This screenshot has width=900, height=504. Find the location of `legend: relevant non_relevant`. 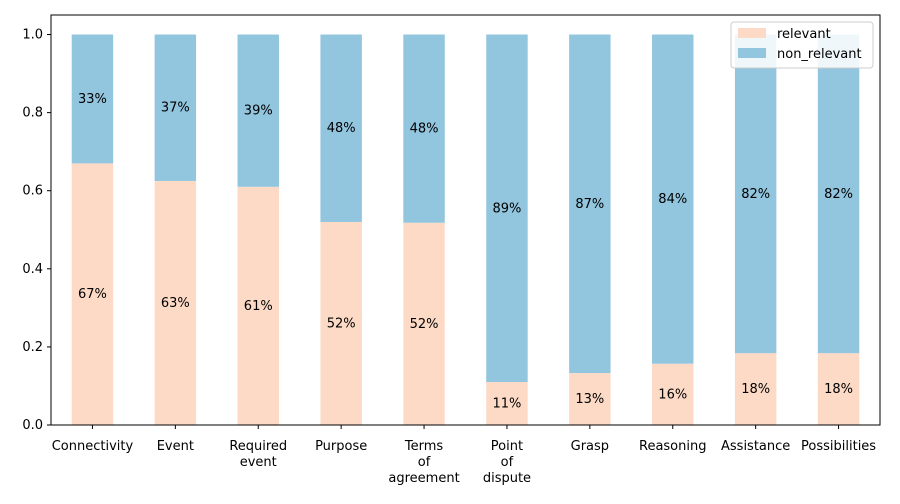

legend: relevant non_relevant is located at coordinates (802, 45).